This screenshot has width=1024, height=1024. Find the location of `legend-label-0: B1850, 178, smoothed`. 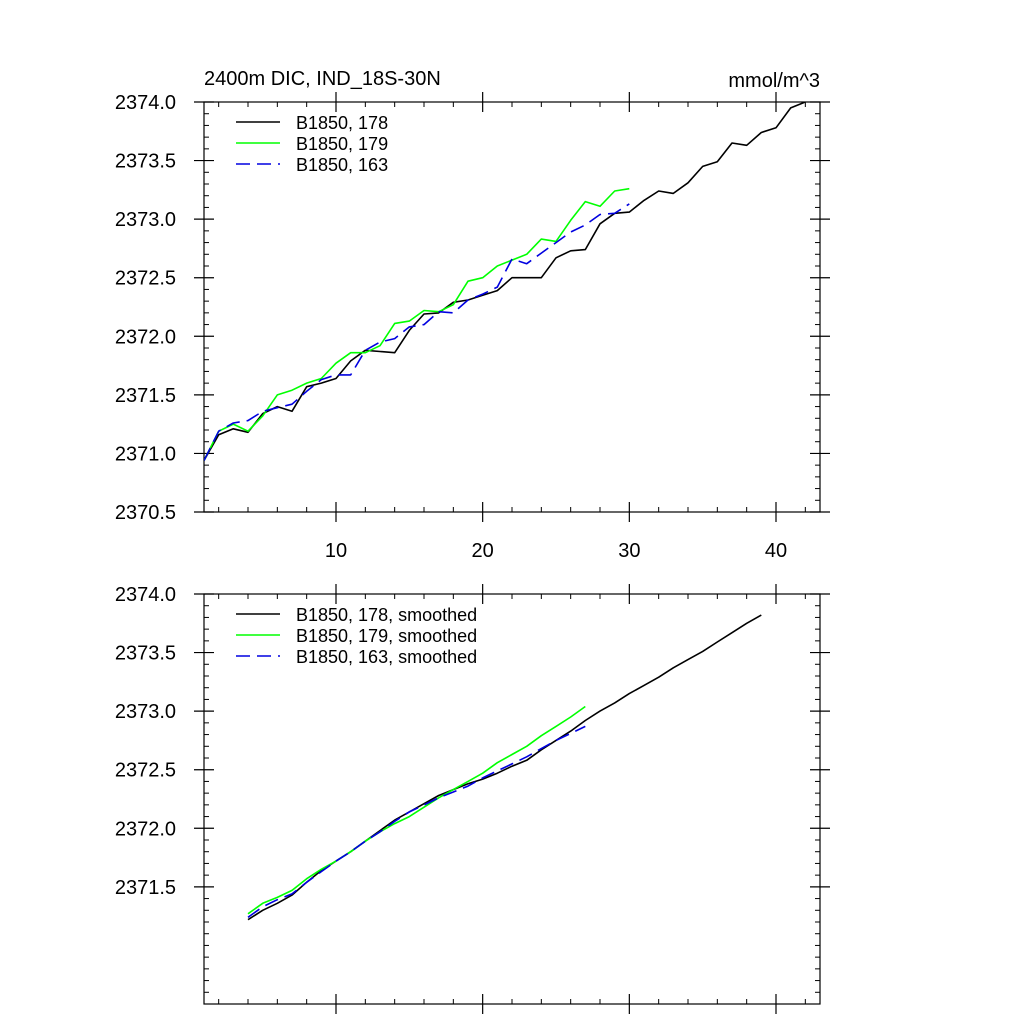

legend-label-0: B1850, 178, smoothed is located at coordinates (386, 615).